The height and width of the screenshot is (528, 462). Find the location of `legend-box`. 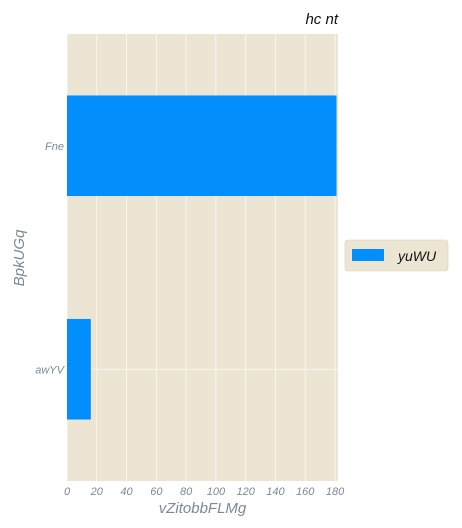

legend-box is located at coordinates (396, 255).